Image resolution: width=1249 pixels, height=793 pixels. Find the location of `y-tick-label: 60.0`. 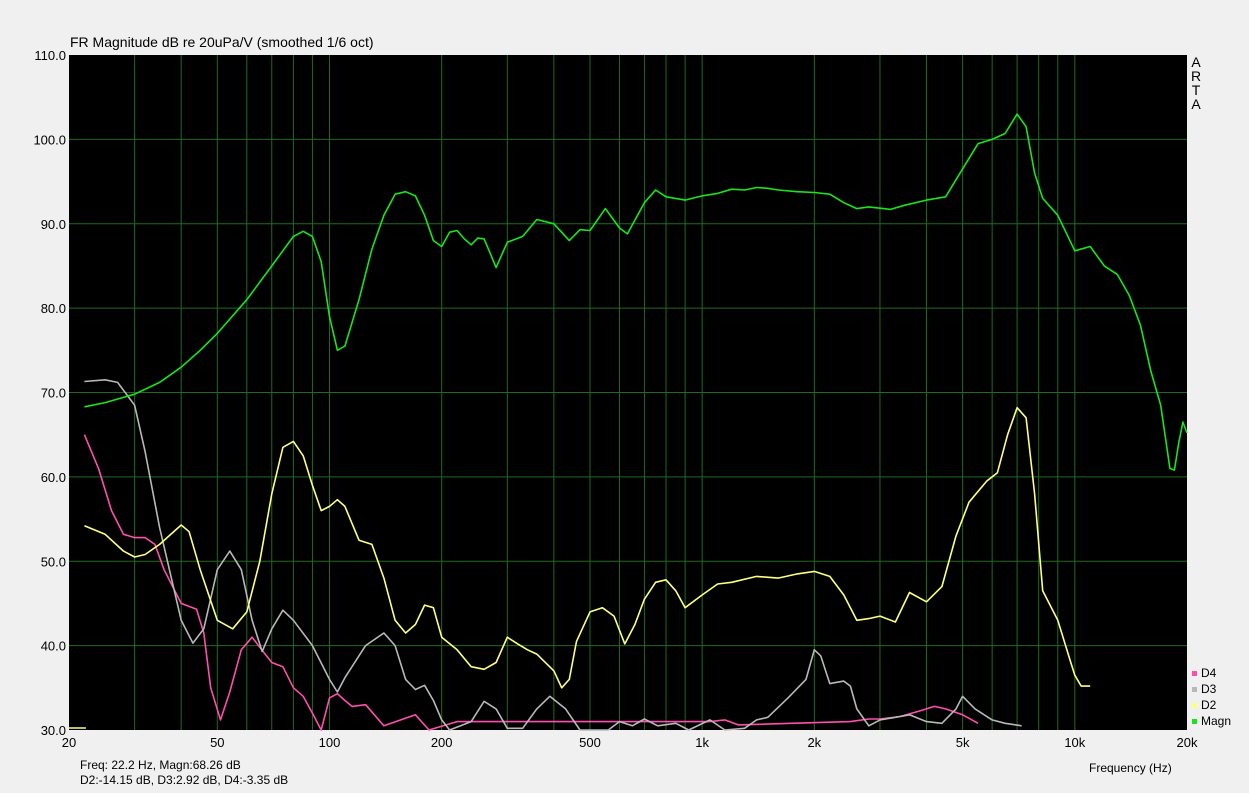

y-tick-label: 60.0 is located at coordinates (53, 477).